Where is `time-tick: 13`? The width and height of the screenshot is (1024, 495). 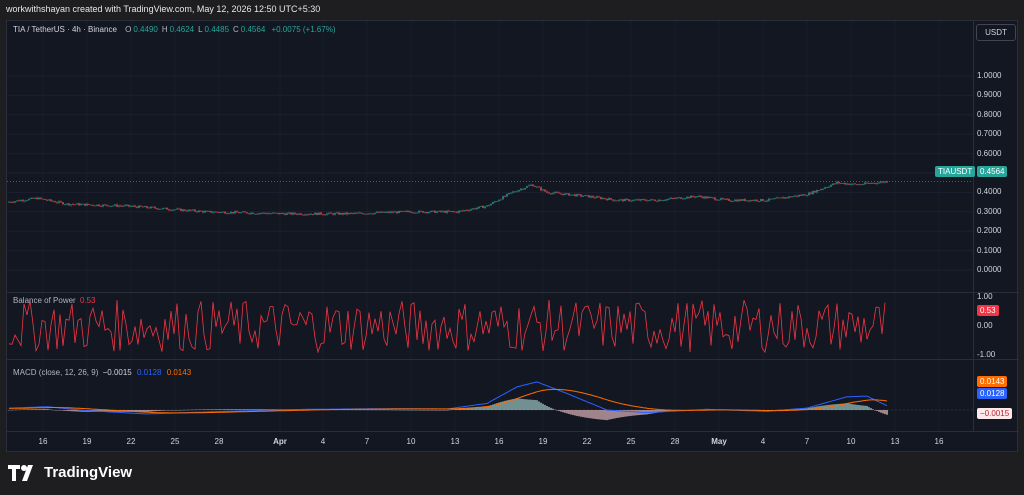
time-tick: 13 is located at coordinates (895, 441).